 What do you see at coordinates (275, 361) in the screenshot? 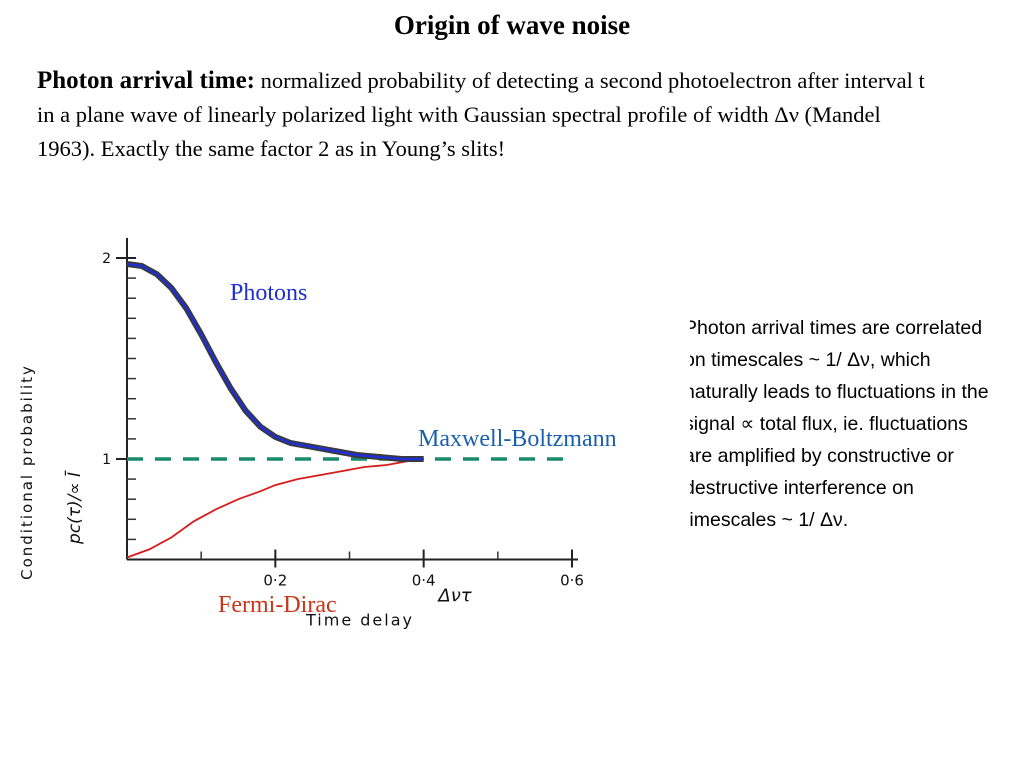
I see `photons-line` at bounding box center [275, 361].